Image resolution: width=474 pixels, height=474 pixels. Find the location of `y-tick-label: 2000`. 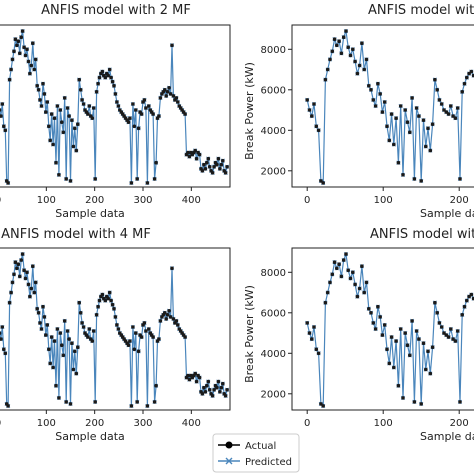

y-tick-label: 2000 is located at coordinates (273, 171).